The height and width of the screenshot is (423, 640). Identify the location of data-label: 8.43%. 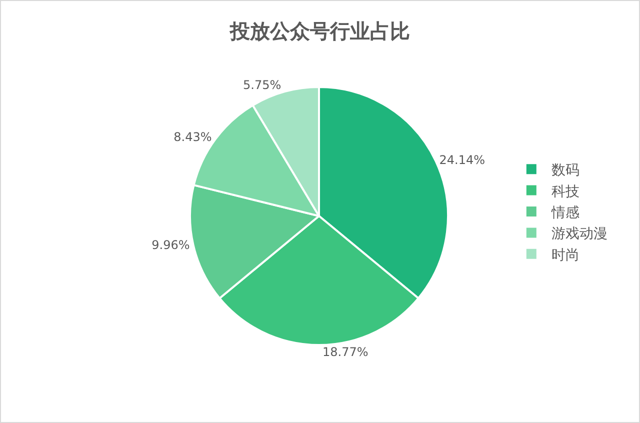
(193, 137).